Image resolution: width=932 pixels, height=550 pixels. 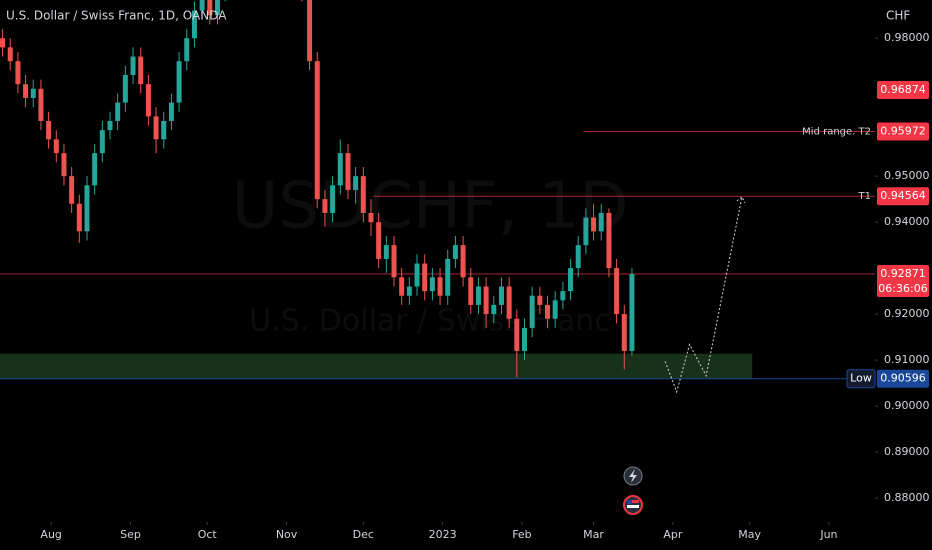 What do you see at coordinates (907, 175) in the screenshot?
I see `y-tick-label: 0.95000` at bounding box center [907, 175].